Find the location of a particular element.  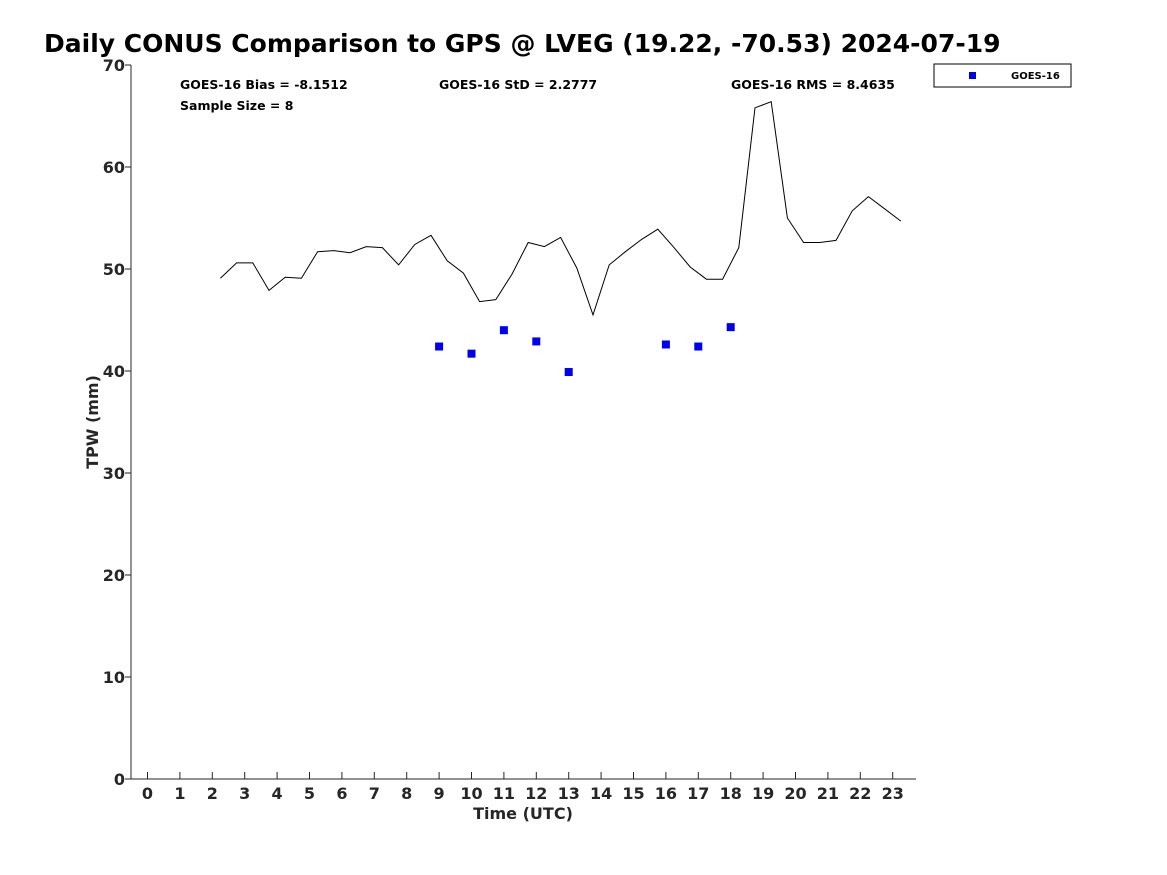

y-tick-label: 60 is located at coordinates (114, 167).